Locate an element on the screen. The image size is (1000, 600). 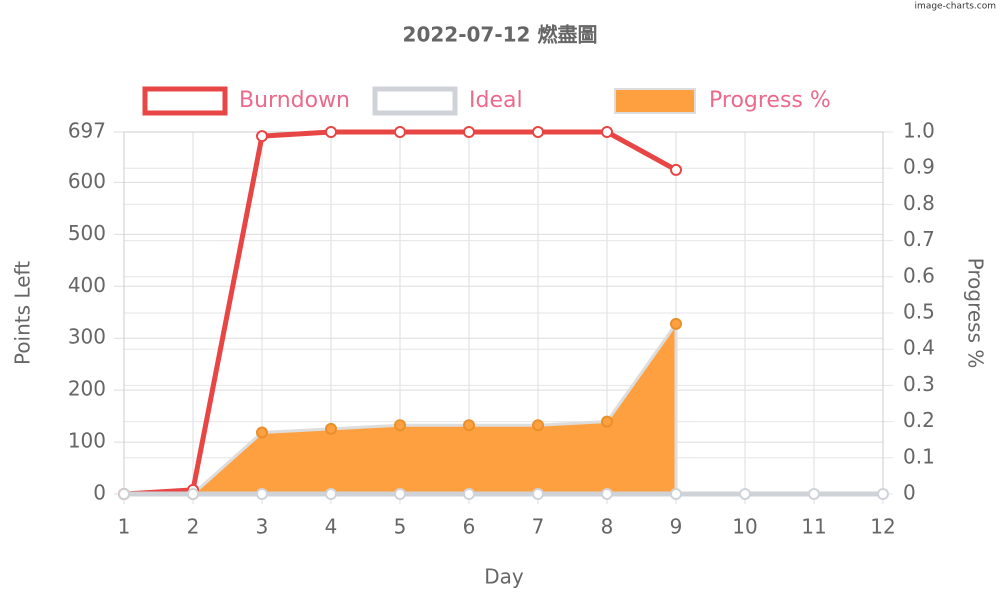
y-axis-label: Points Left is located at coordinates (23, 313).